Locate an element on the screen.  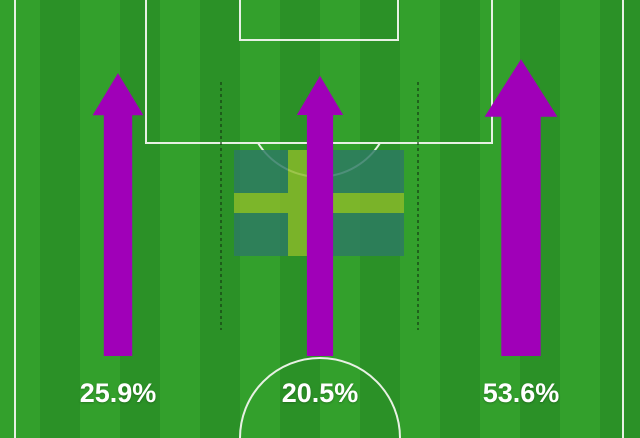
percentage-label-left: 25.9% is located at coordinates (118, 393).